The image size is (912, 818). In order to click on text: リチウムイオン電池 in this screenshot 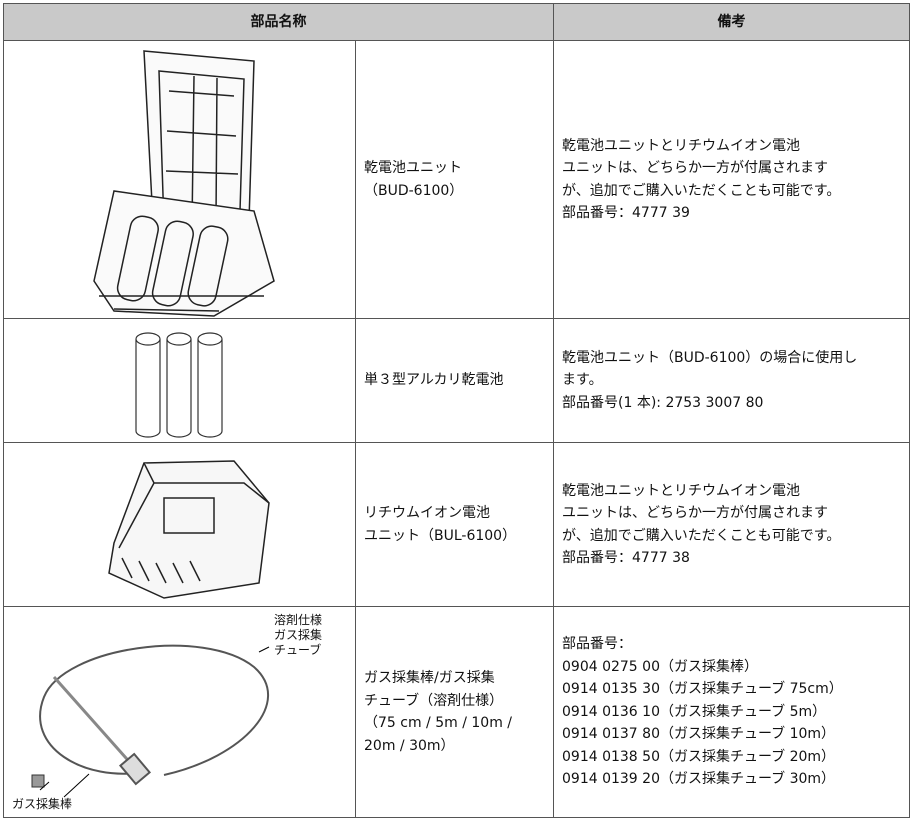, I will do `click(427, 513)`.